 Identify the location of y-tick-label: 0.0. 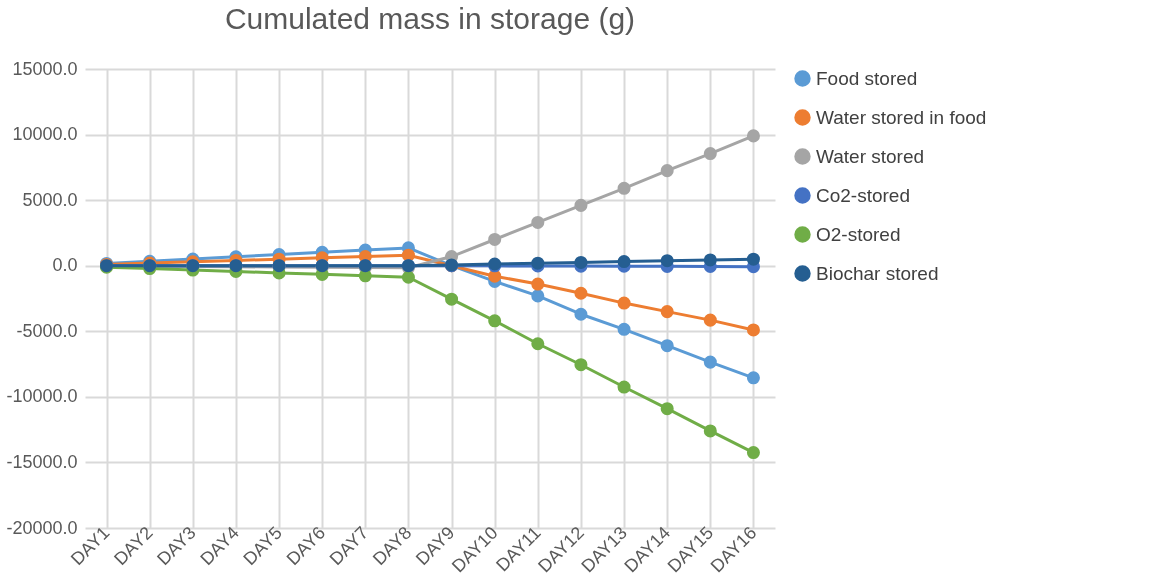
(65, 265).